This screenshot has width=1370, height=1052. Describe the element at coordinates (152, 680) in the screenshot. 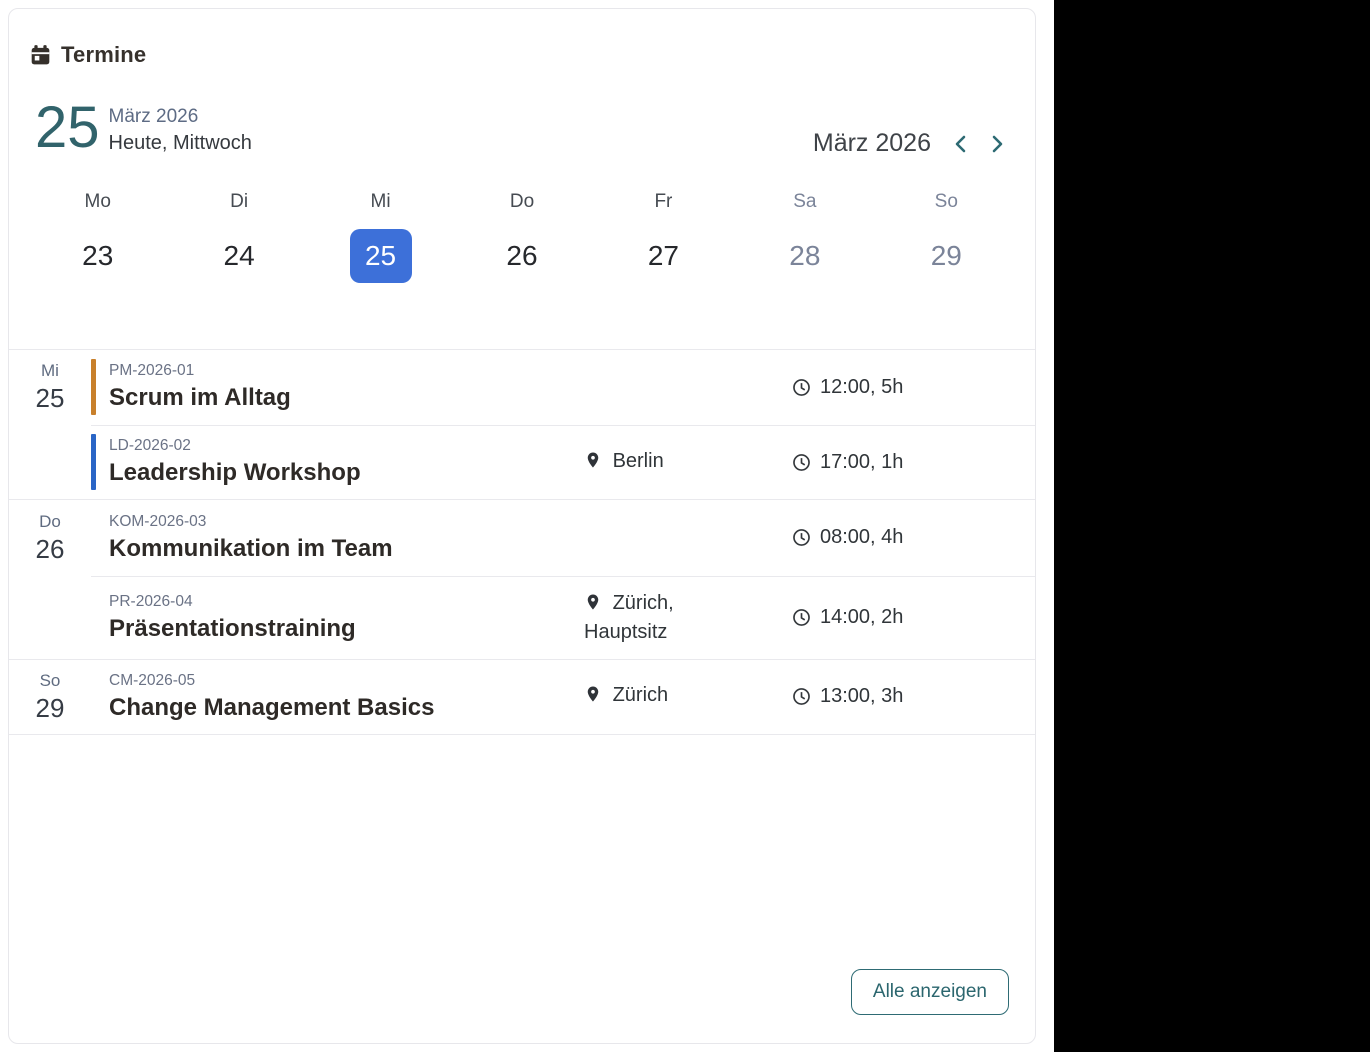

I see `event-code: CM-2026-05` at that location.